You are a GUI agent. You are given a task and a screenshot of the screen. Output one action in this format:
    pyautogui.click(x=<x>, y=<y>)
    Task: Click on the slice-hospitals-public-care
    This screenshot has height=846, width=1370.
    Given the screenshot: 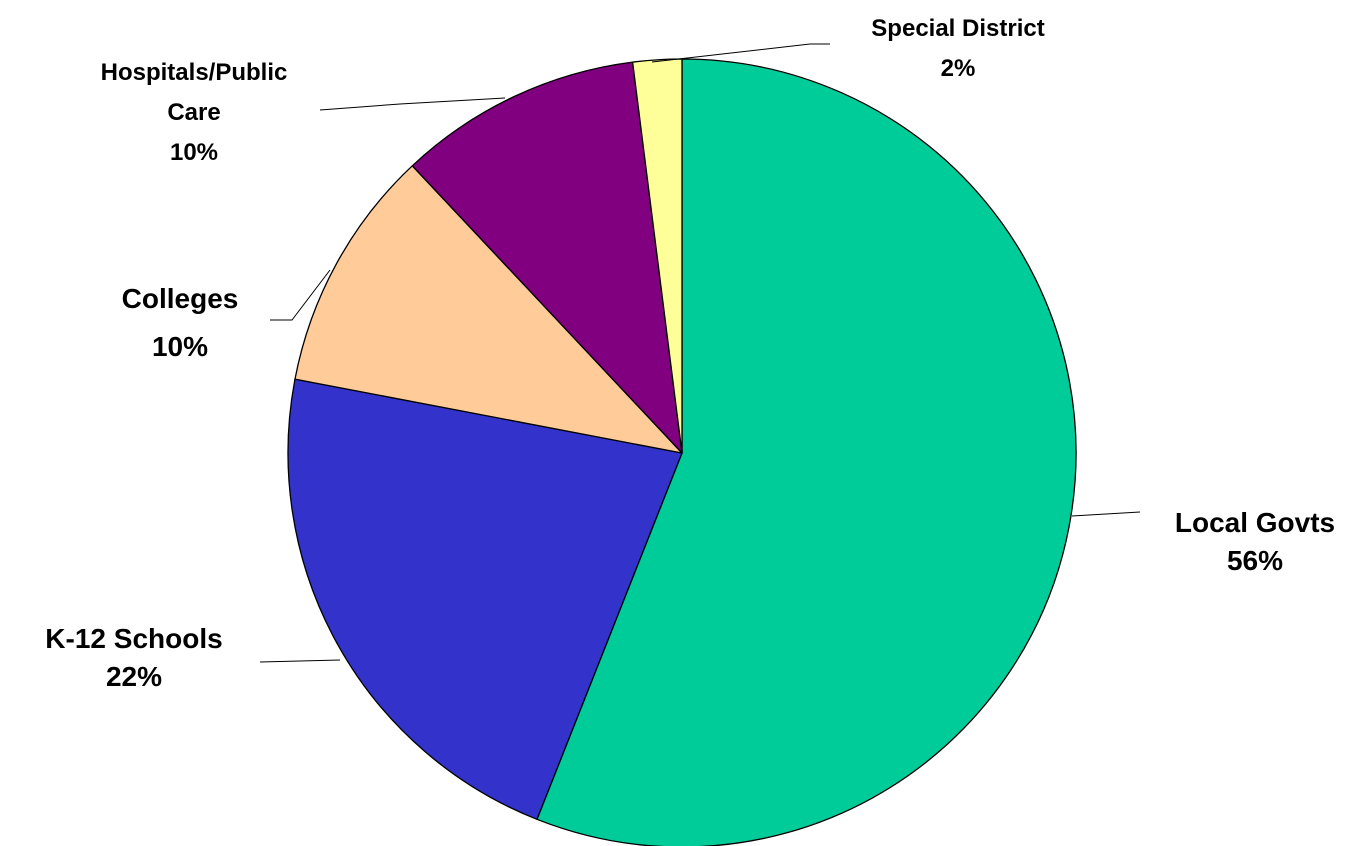 What is the action you would take?
    pyautogui.click(x=547, y=257)
    